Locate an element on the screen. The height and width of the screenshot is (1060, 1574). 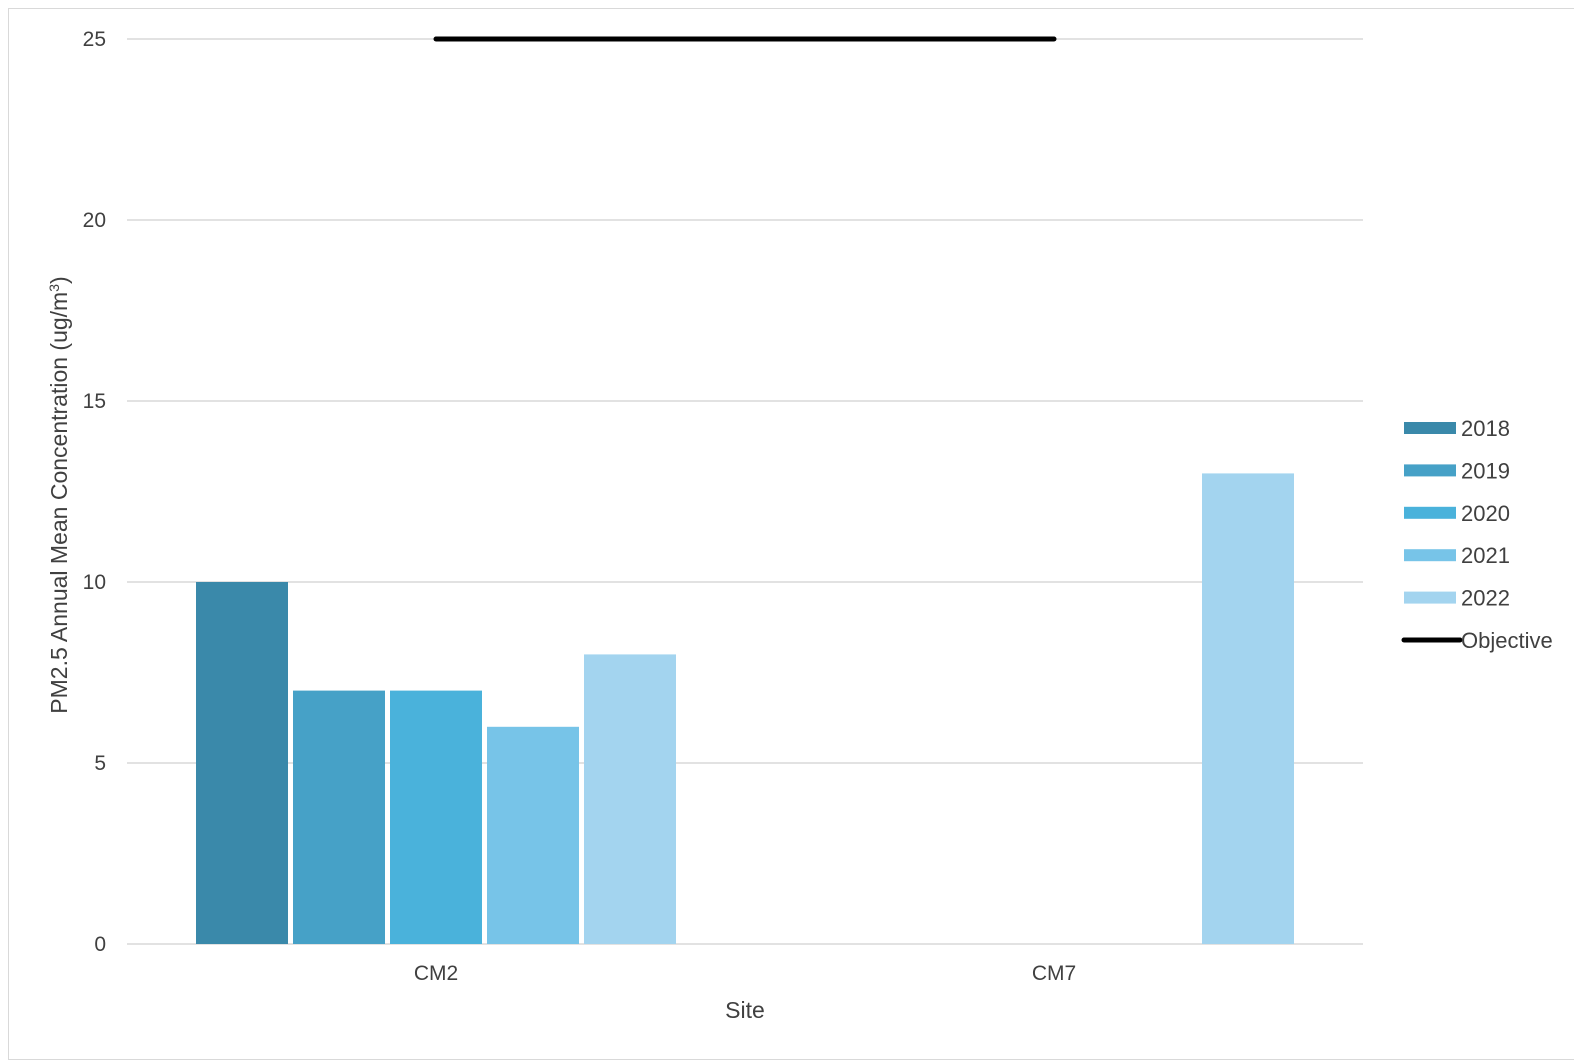
x-axis-title: Site is located at coordinates (745, 1010).